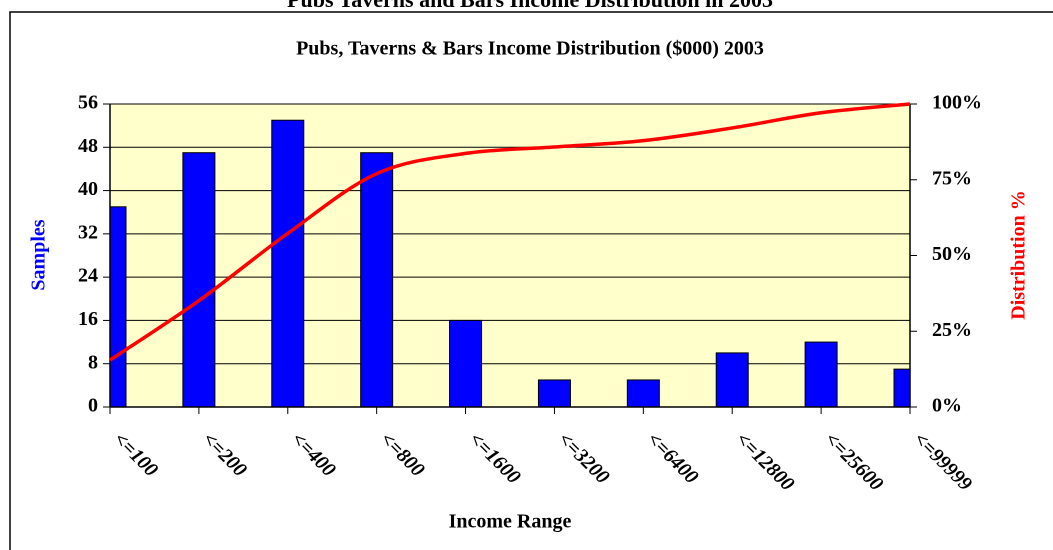 Image resolution: width=1053 pixels, height=550 pixels. What do you see at coordinates (93, 406) in the screenshot?
I see `y-tick-label: 0` at bounding box center [93, 406].